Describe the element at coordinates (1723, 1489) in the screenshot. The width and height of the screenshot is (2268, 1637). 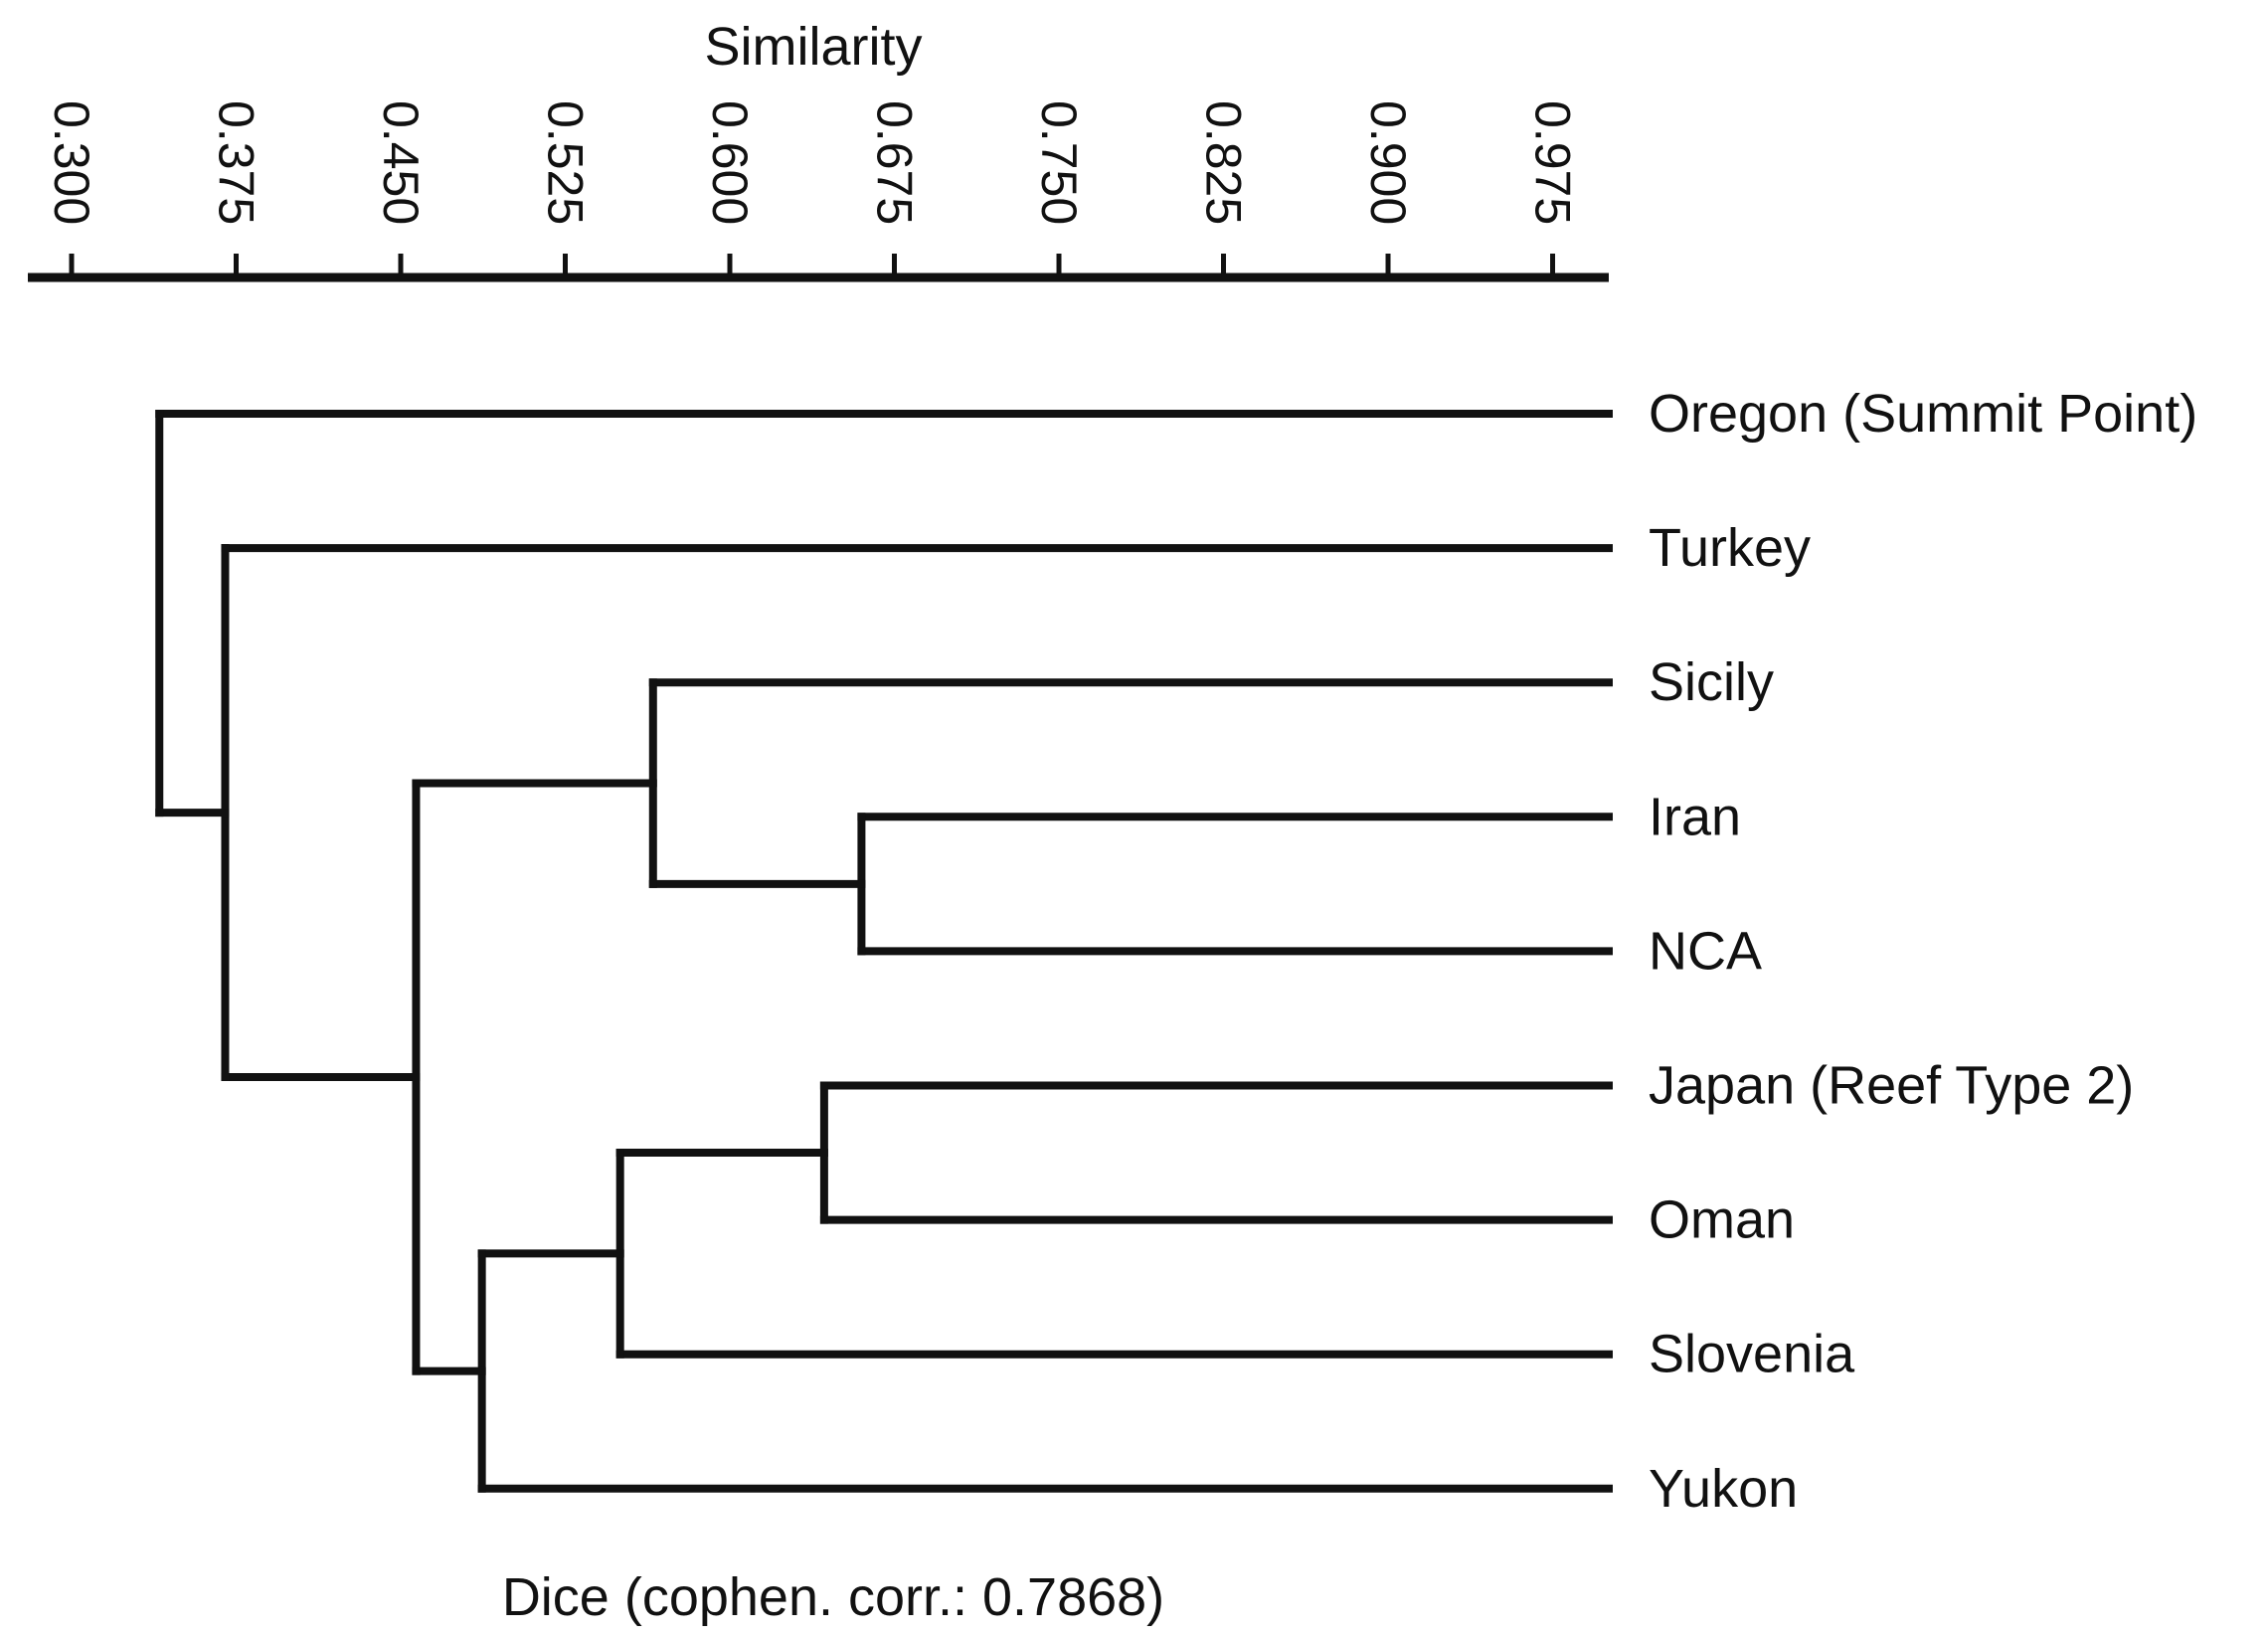
I see `leaf-label: Yukon` at that location.